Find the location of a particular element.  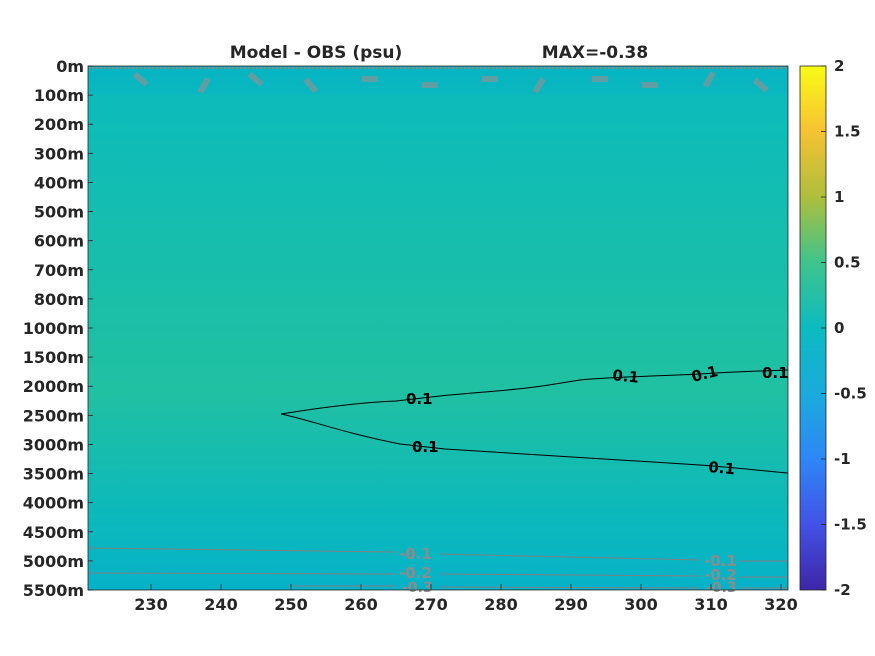

x-tick-label: 310 is located at coordinates (710, 604).